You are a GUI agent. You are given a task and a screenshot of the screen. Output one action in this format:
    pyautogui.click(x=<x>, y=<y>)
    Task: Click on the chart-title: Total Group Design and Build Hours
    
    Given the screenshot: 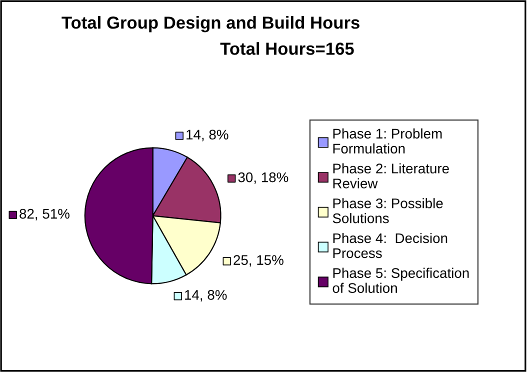 What is the action you would take?
    pyautogui.click(x=211, y=24)
    